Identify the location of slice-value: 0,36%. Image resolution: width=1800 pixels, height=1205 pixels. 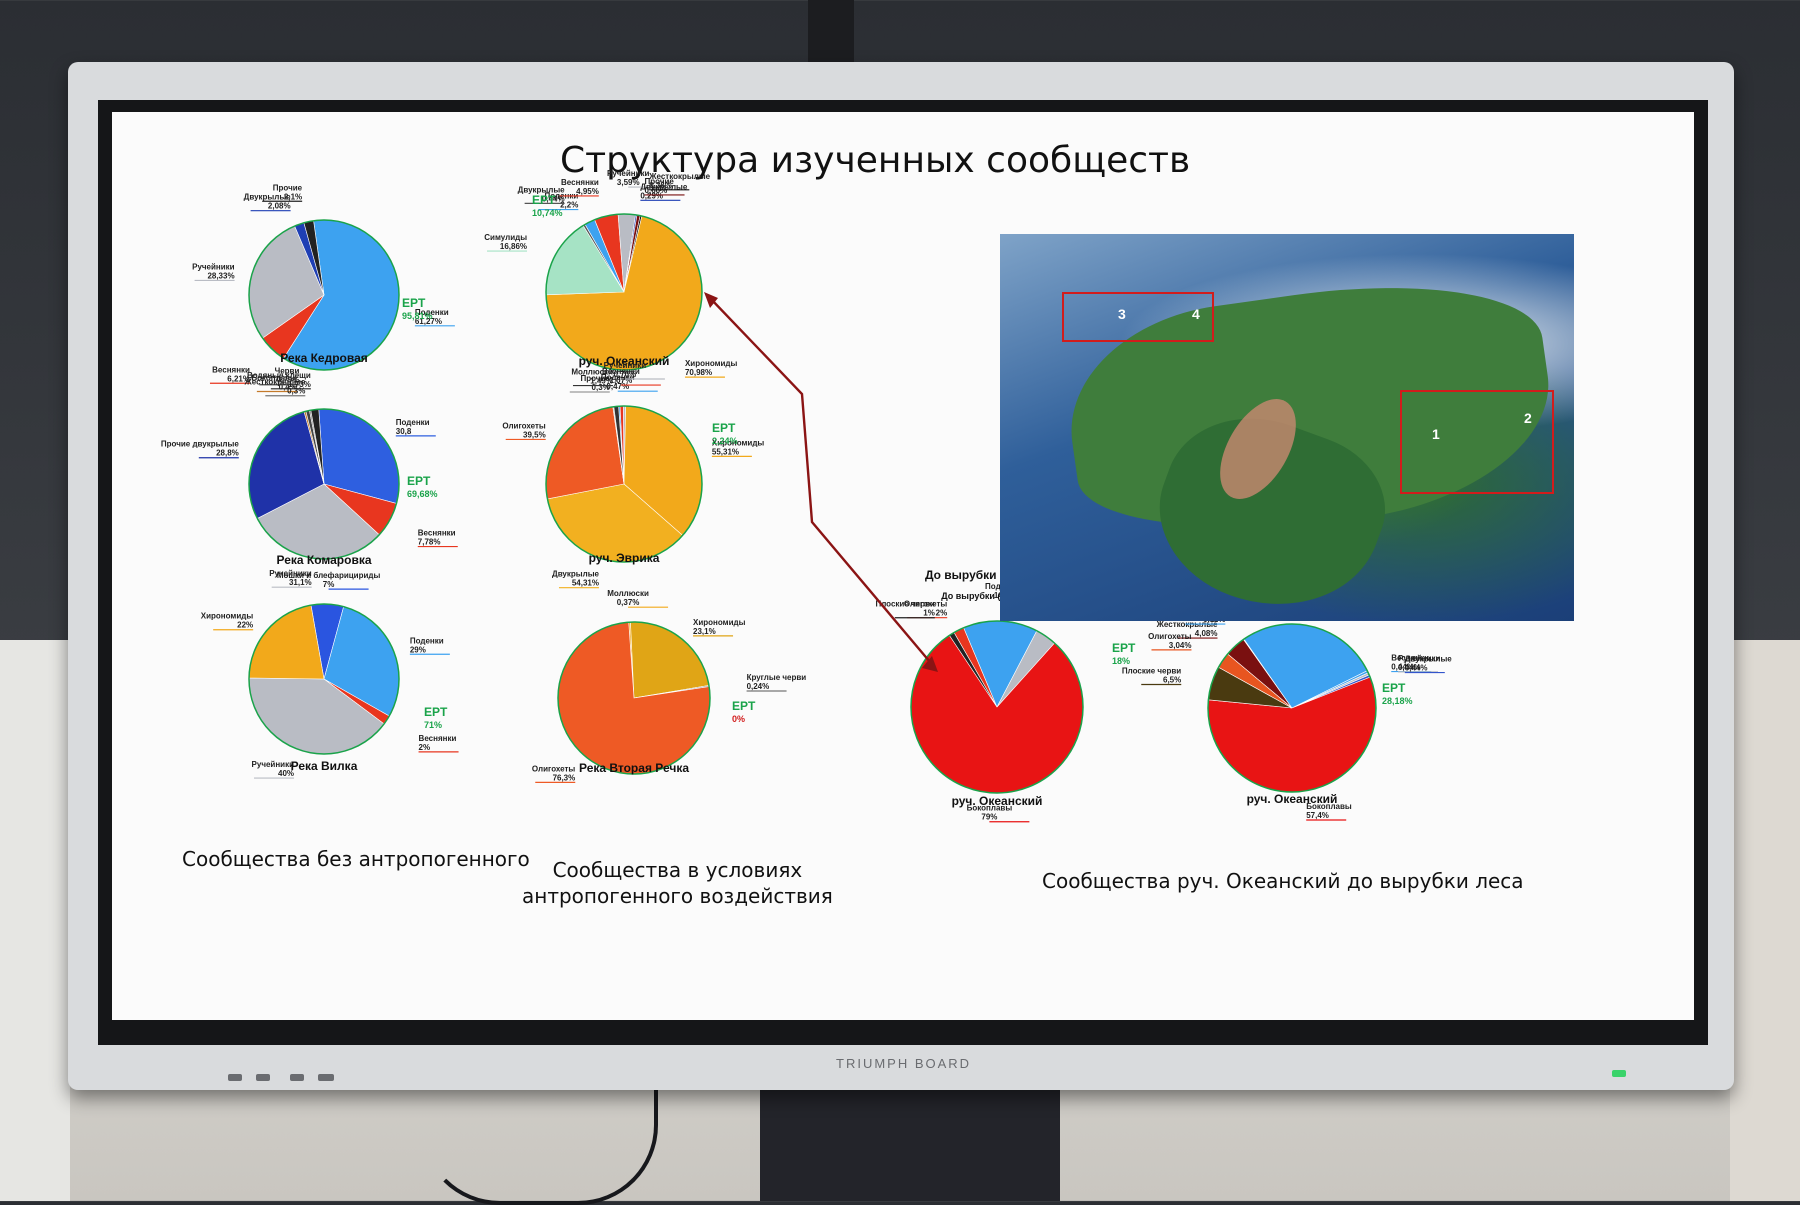
(660, 185).